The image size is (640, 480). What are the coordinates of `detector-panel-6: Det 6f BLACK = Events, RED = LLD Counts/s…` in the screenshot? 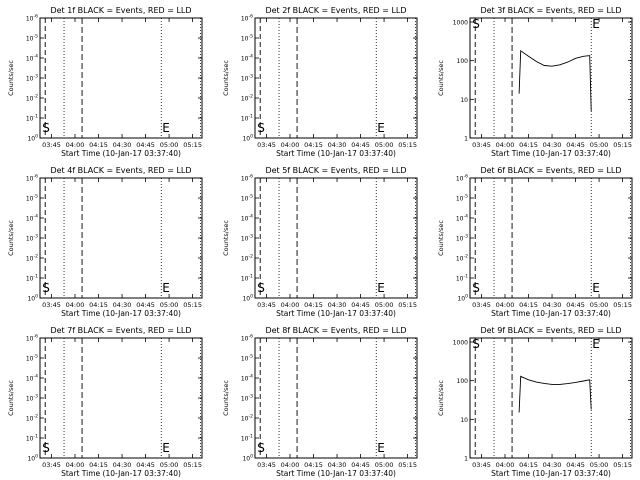 It's located at (535, 242).